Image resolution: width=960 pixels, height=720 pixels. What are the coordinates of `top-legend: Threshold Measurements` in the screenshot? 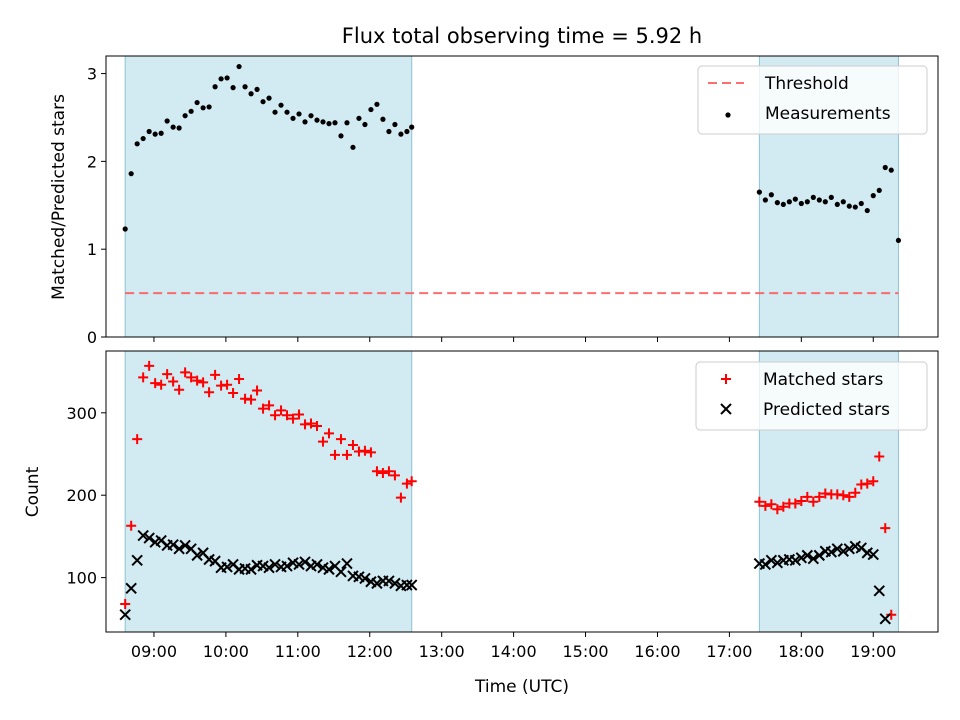 It's located at (812, 100).